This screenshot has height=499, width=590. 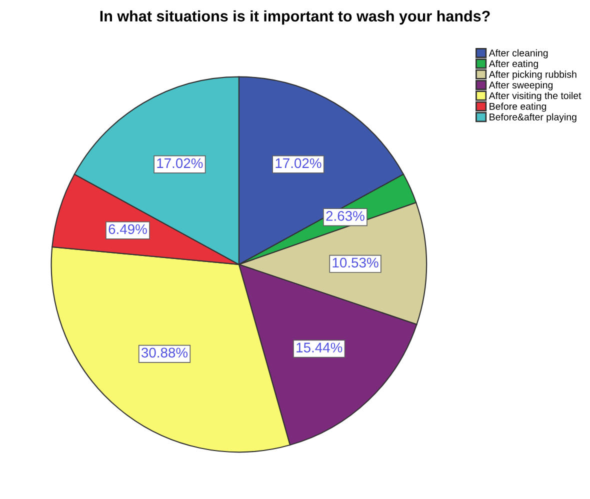 What do you see at coordinates (513, 65) in the screenshot?
I see `legend-label: After eating` at bounding box center [513, 65].